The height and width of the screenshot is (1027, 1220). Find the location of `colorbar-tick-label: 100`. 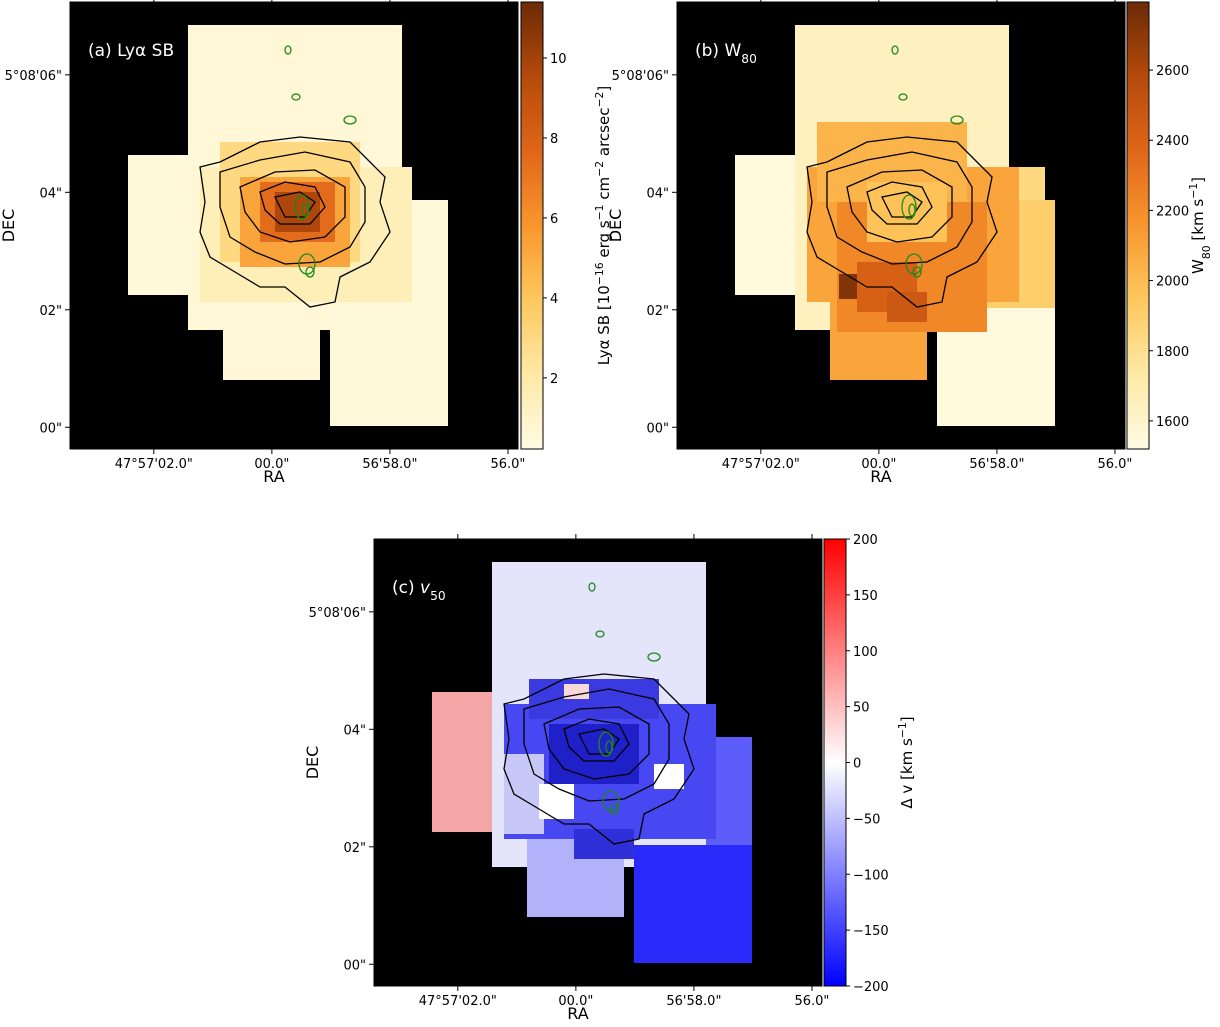

colorbar-tick-label: 100 is located at coordinates (865, 652).